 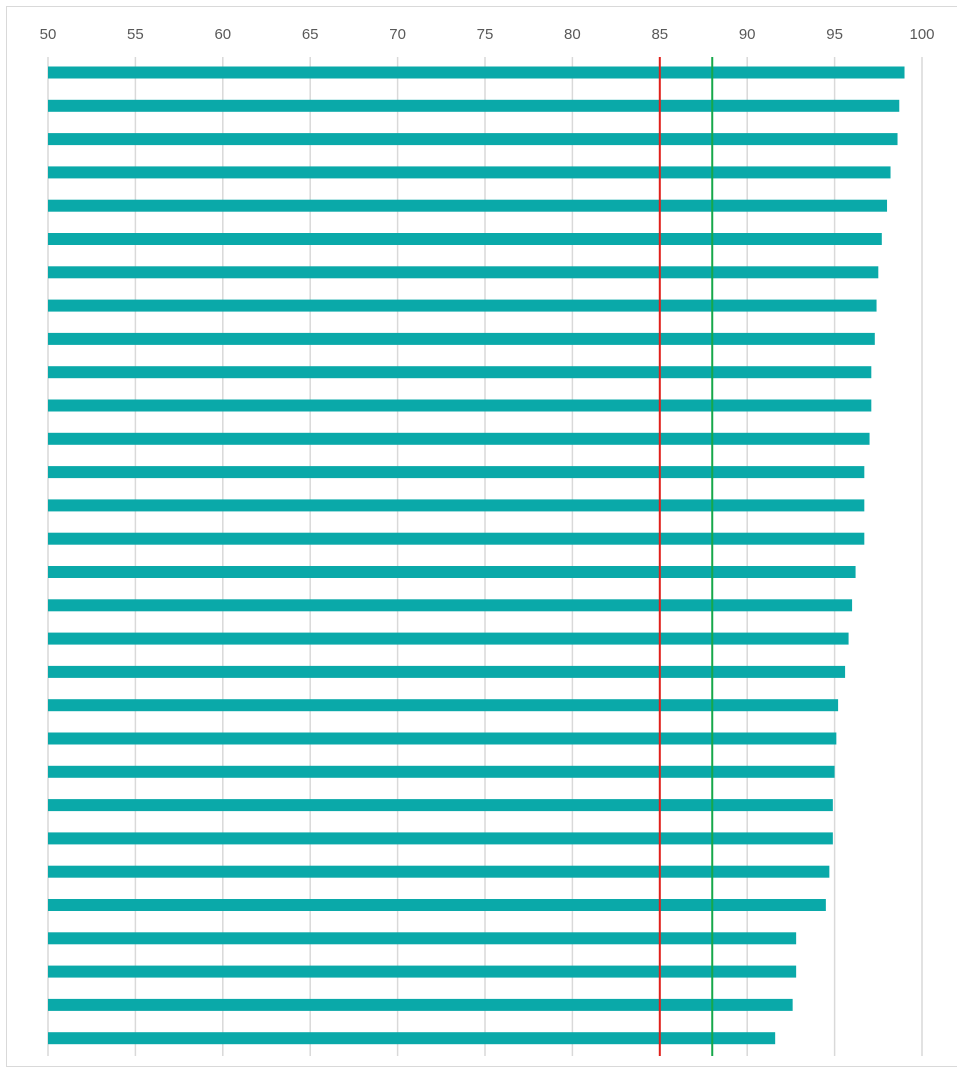 What do you see at coordinates (921, 34) in the screenshot?
I see `x-tick-label: 100` at bounding box center [921, 34].